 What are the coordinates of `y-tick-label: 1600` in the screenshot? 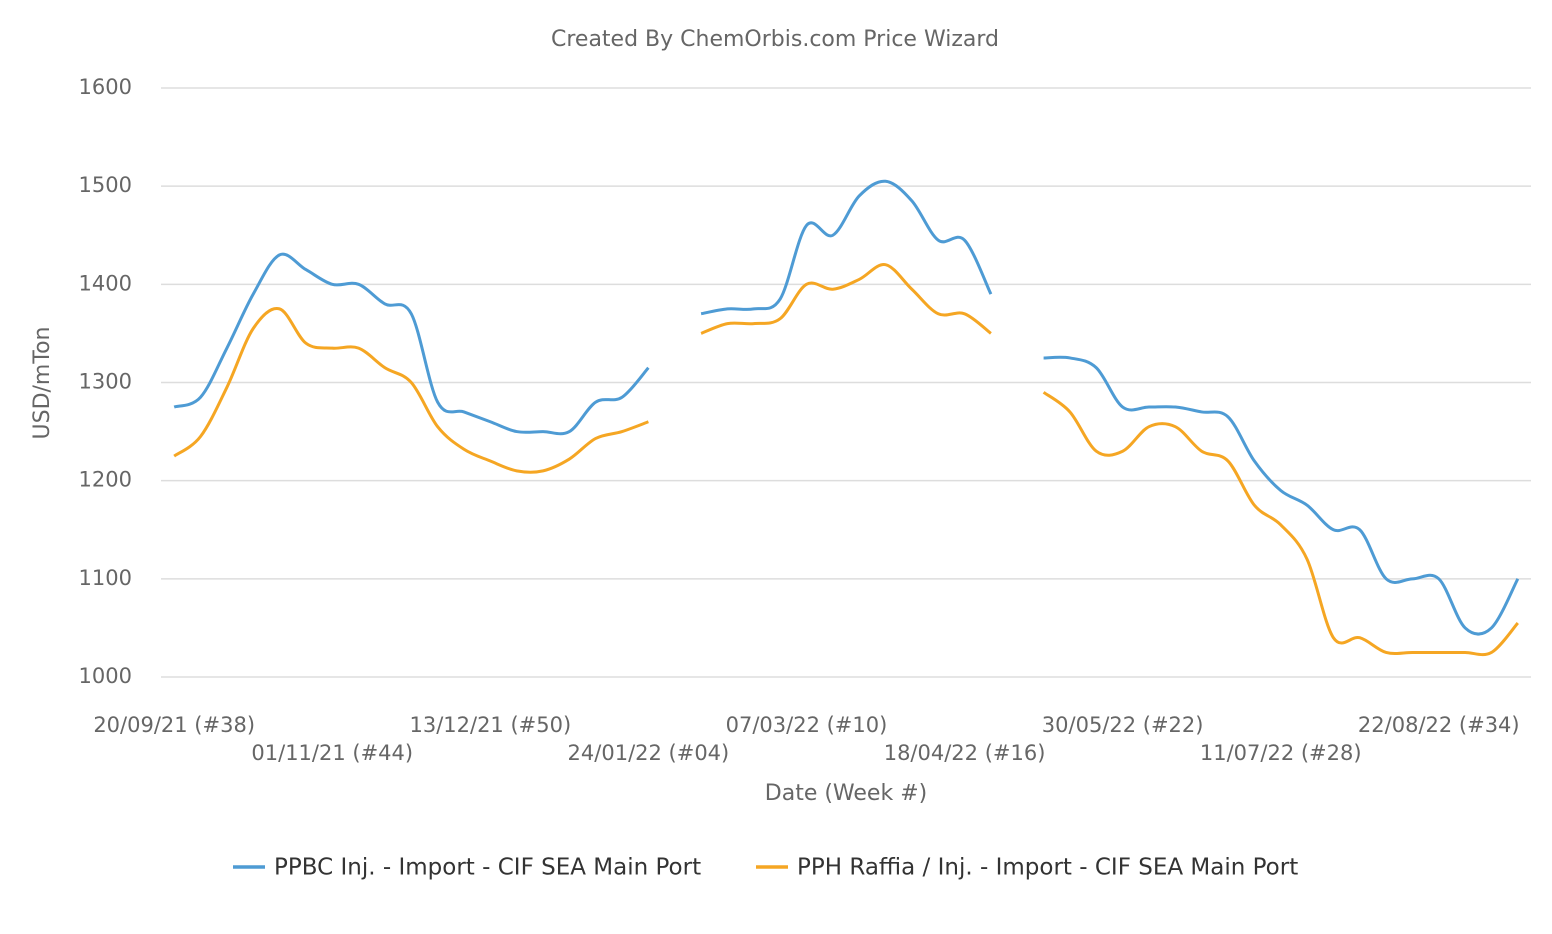 It's located at (105, 87).